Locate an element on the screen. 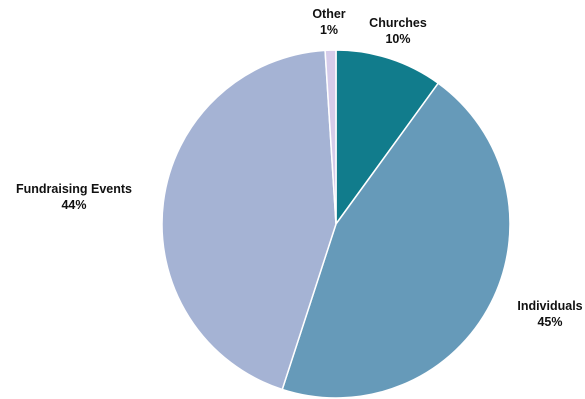 The height and width of the screenshot is (399, 585). pie-slice-churches is located at coordinates (387, 138).